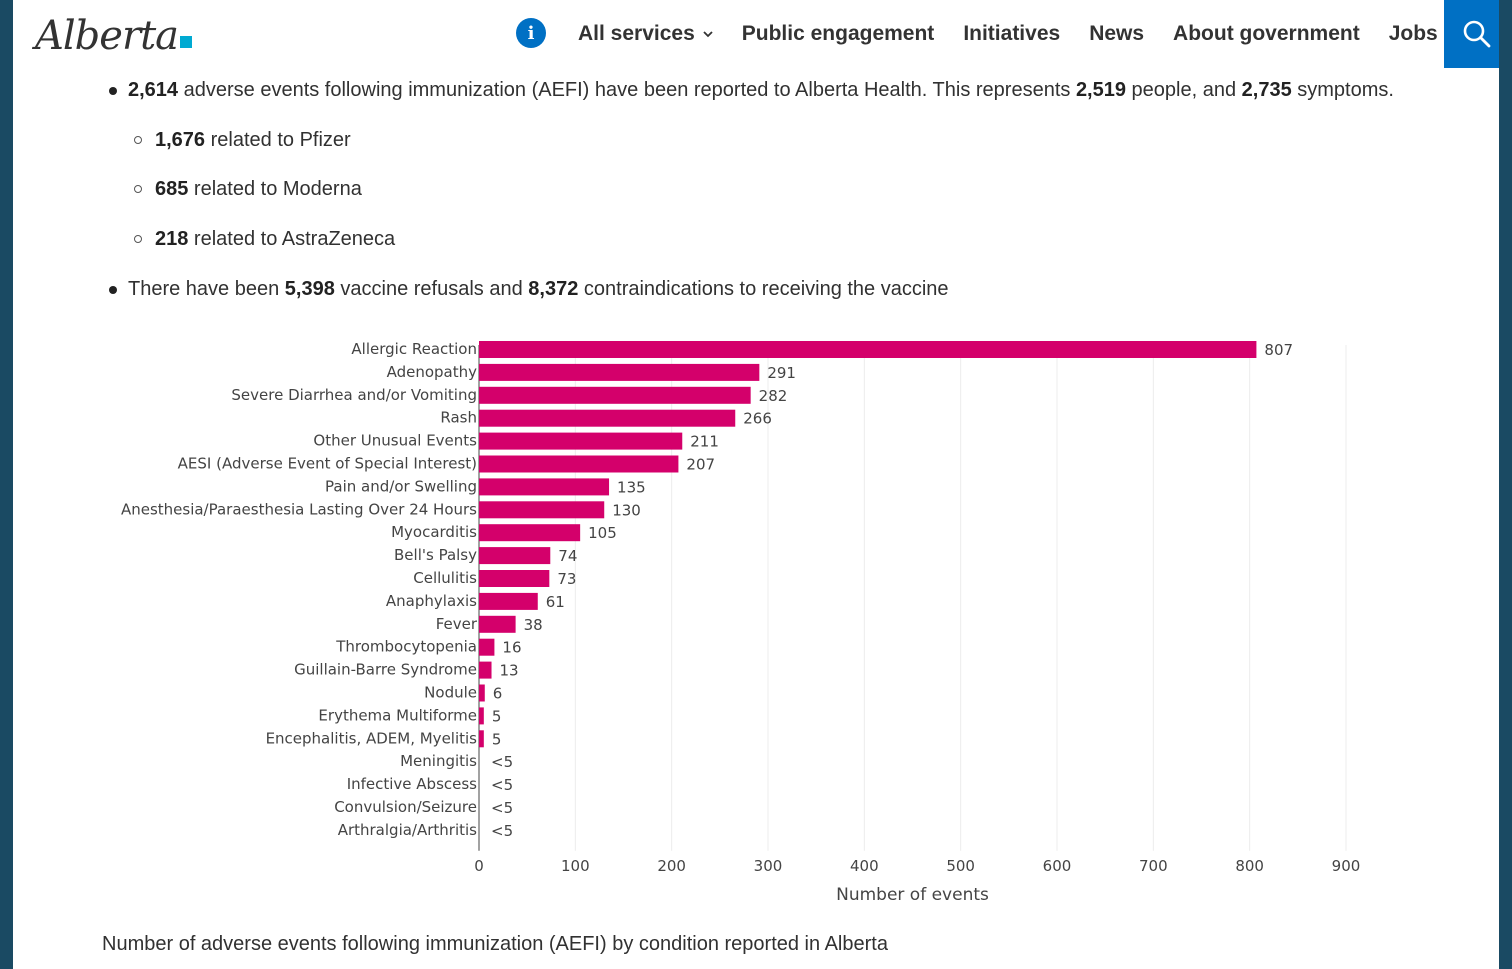 The width and height of the screenshot is (1512, 969). I want to click on x-tick-label: 900, so click(1346, 866).